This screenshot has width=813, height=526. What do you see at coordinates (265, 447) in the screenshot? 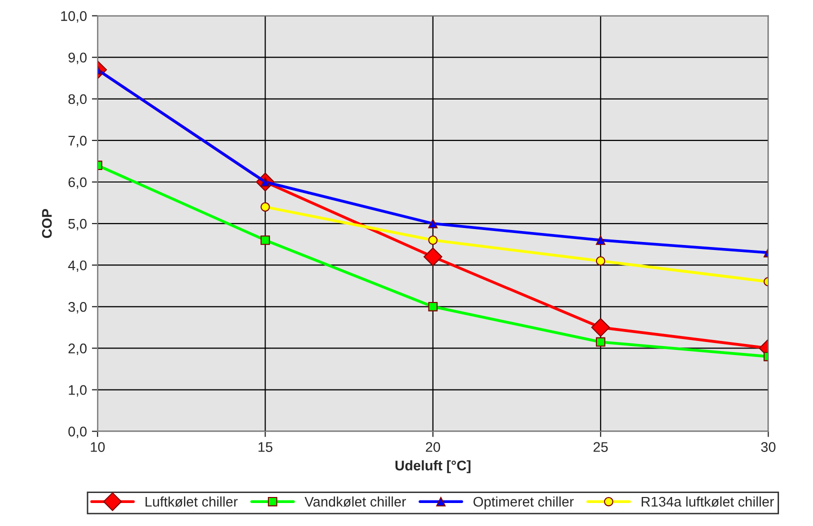
I see `x-tick-label: 15` at bounding box center [265, 447].